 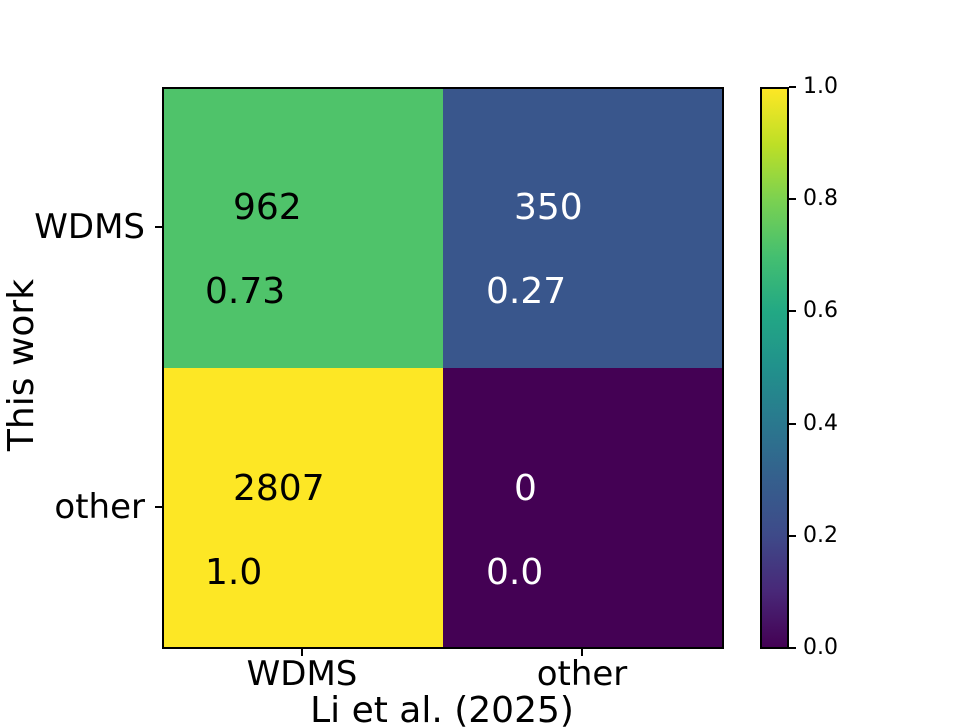 What do you see at coordinates (515, 572) in the screenshot?
I see `cell-fraction: 0.0` at bounding box center [515, 572].